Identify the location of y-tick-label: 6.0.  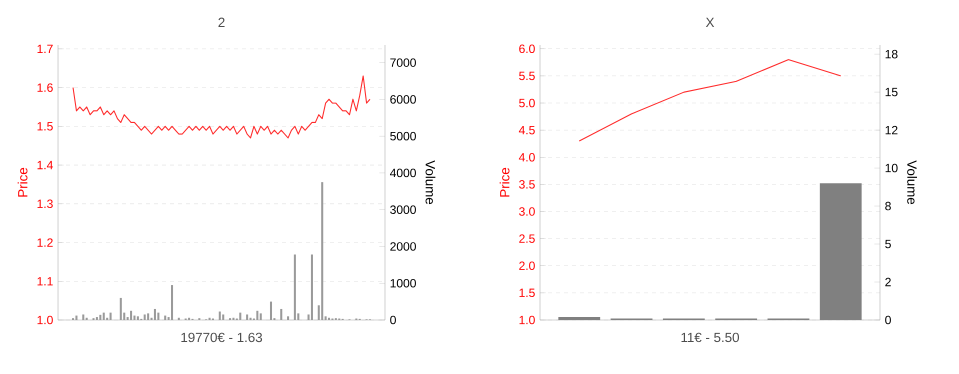
(527, 49).